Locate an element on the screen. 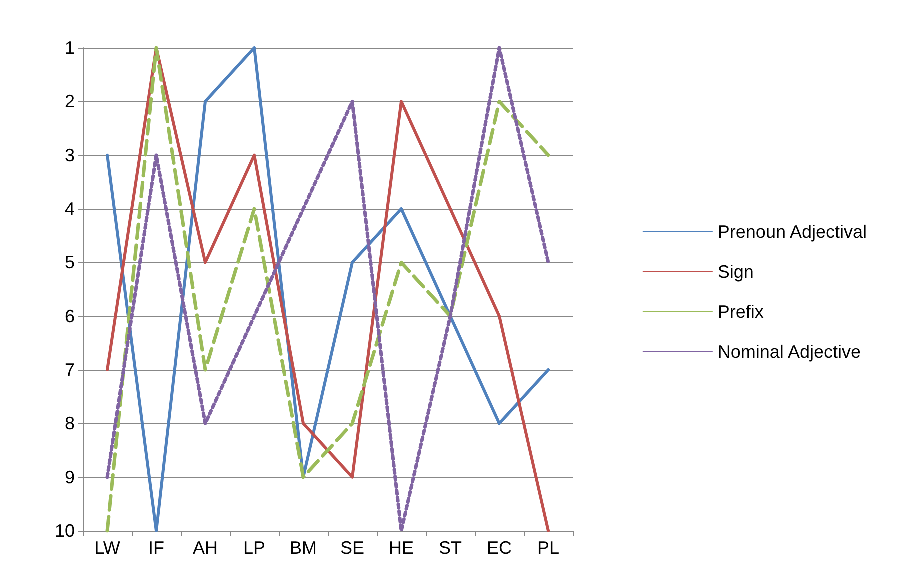  x-tick-label: LP is located at coordinates (254, 548).